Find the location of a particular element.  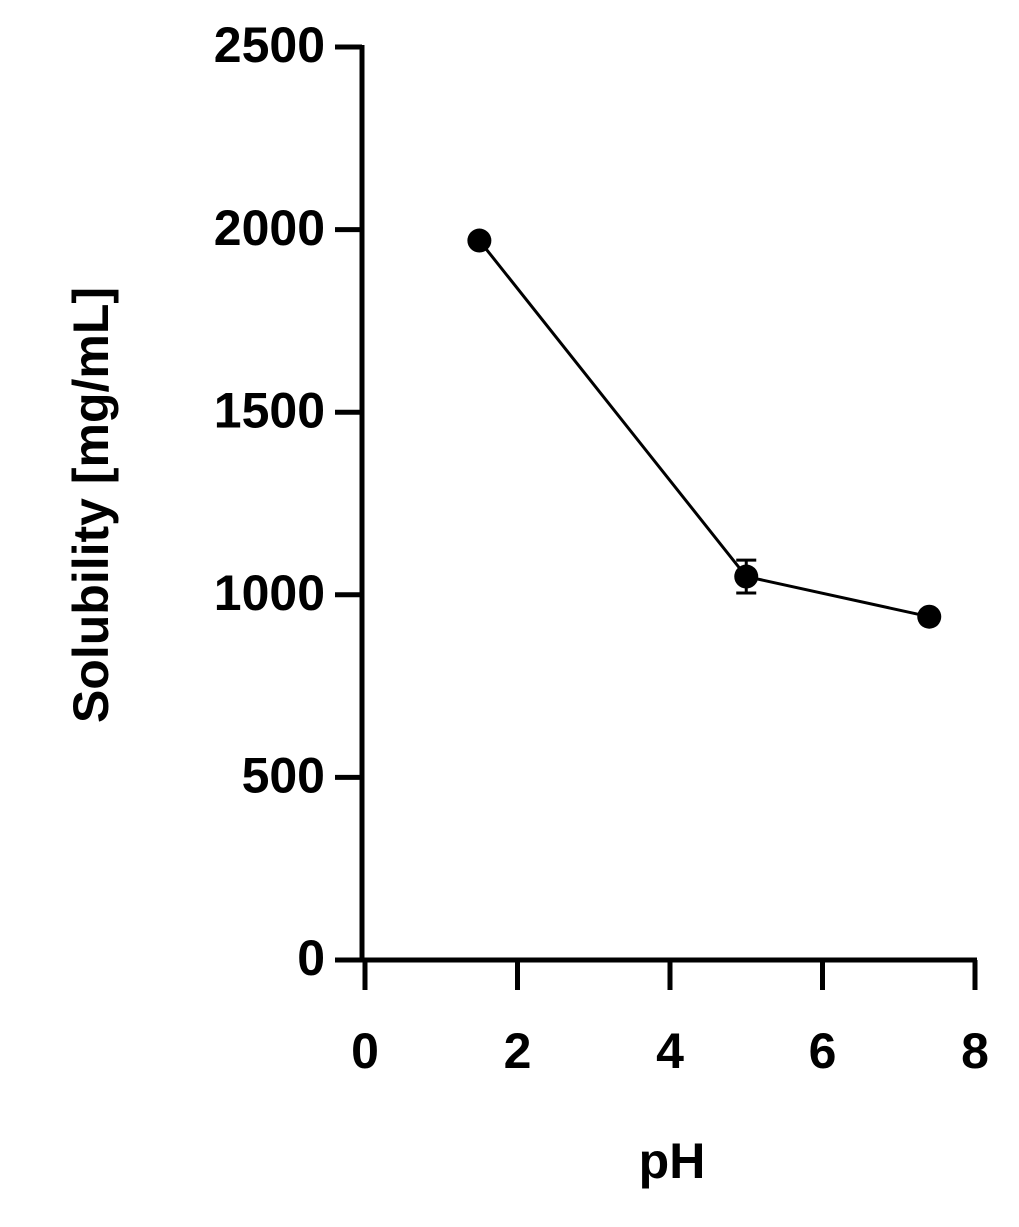

x-axis-label: pH is located at coordinates (672, 1161).